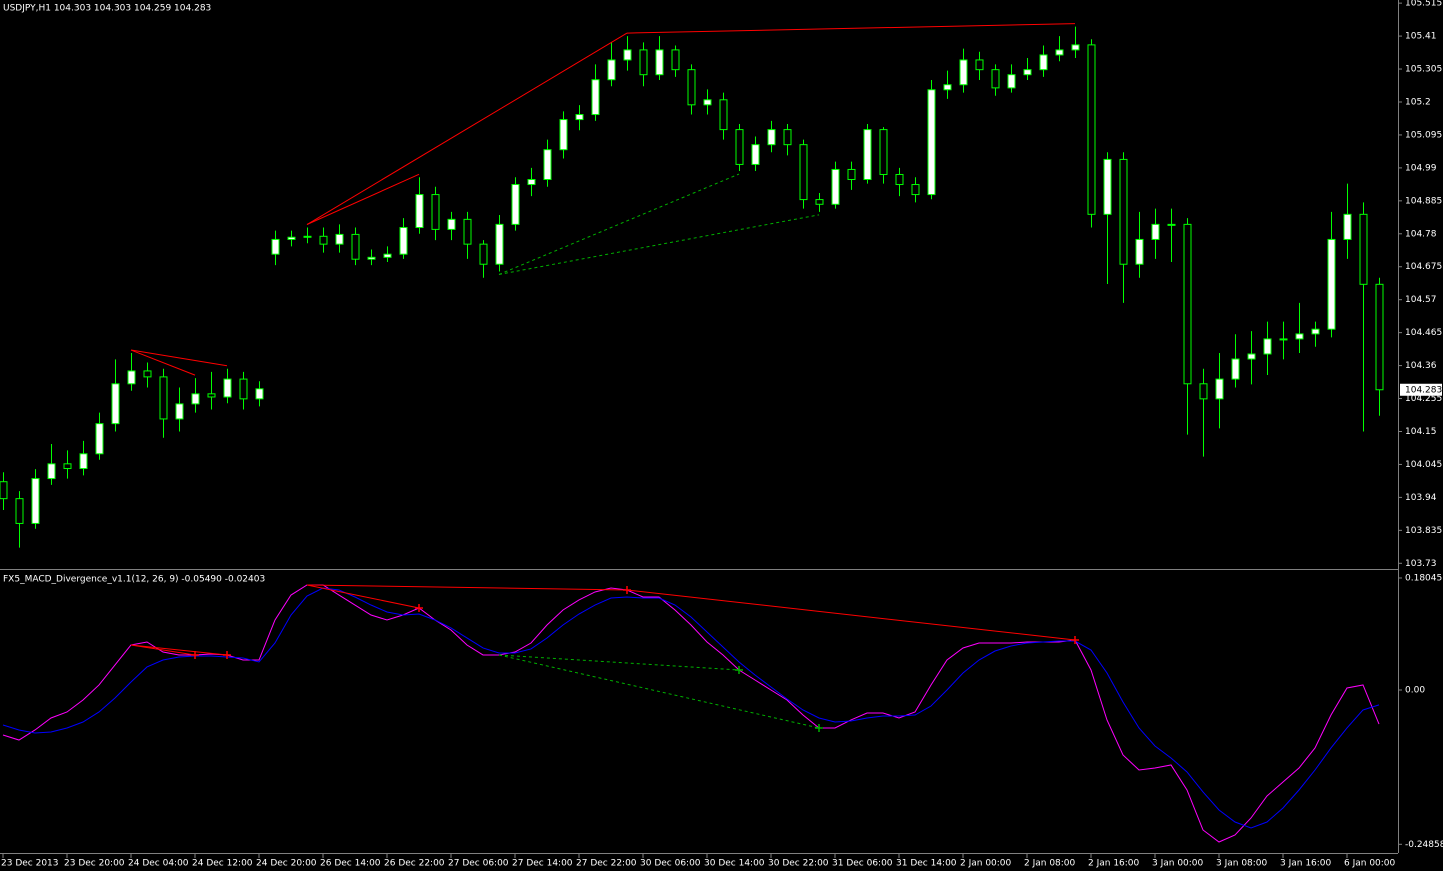  What do you see at coordinates (1242, 864) in the screenshot?
I see `x-tick-label: 3 Jan 08:00` at bounding box center [1242, 864].